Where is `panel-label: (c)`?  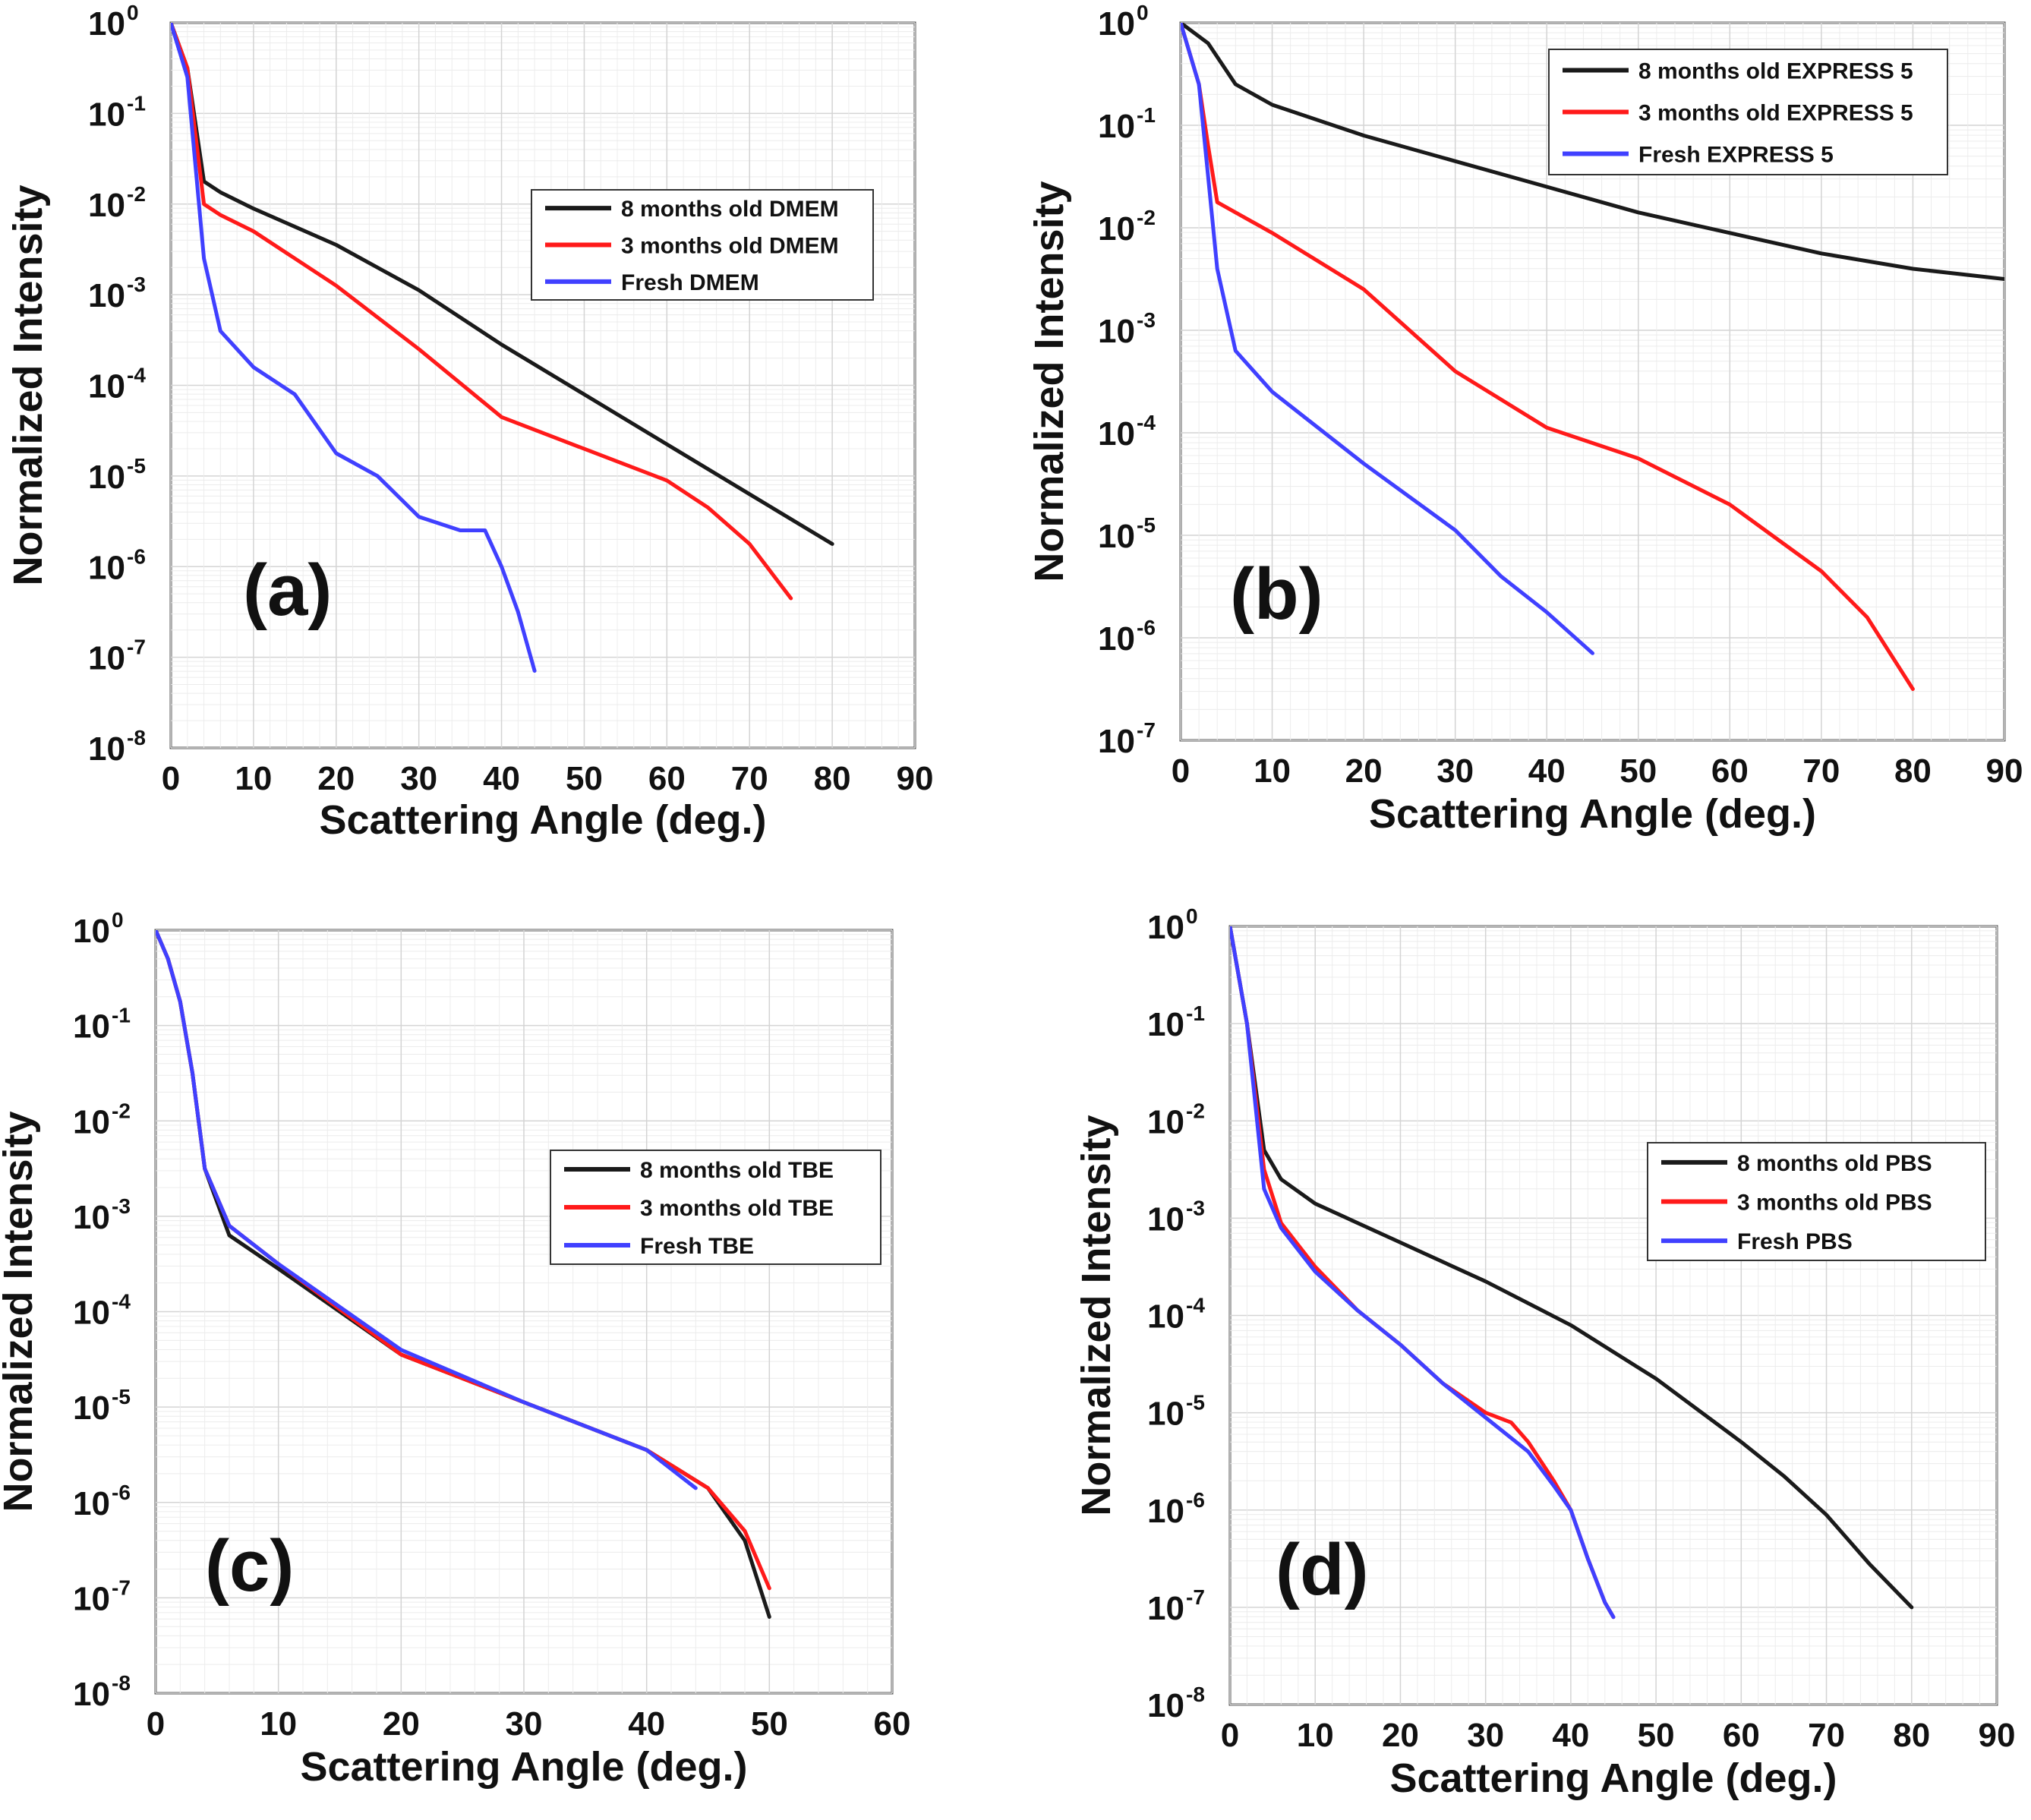
panel-label: (c) is located at coordinates (249, 1566).